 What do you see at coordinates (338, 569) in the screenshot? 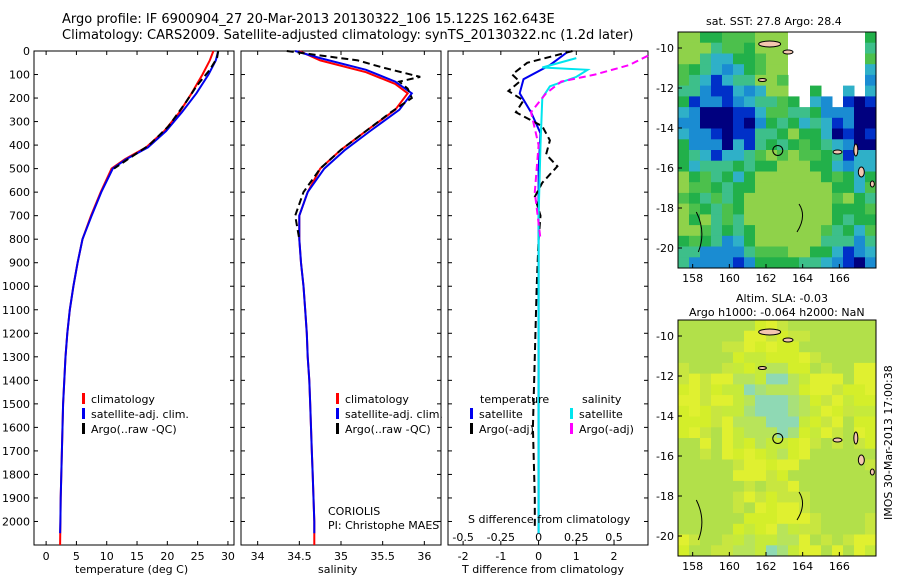
I see `salinity-xlabel: salinity` at bounding box center [338, 569].